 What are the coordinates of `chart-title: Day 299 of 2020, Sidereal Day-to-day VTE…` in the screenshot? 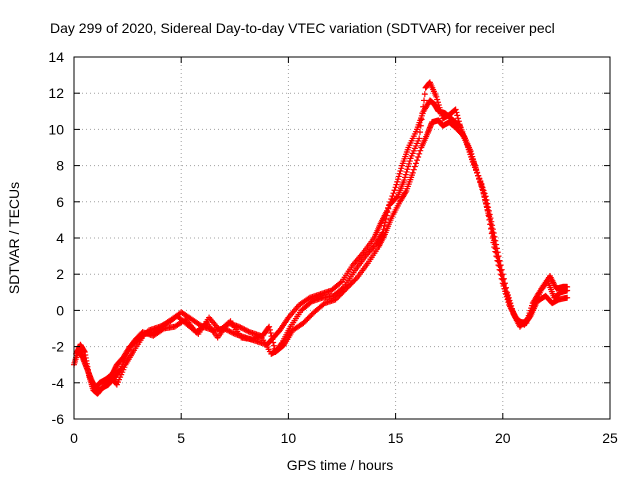 It's located at (302, 28).